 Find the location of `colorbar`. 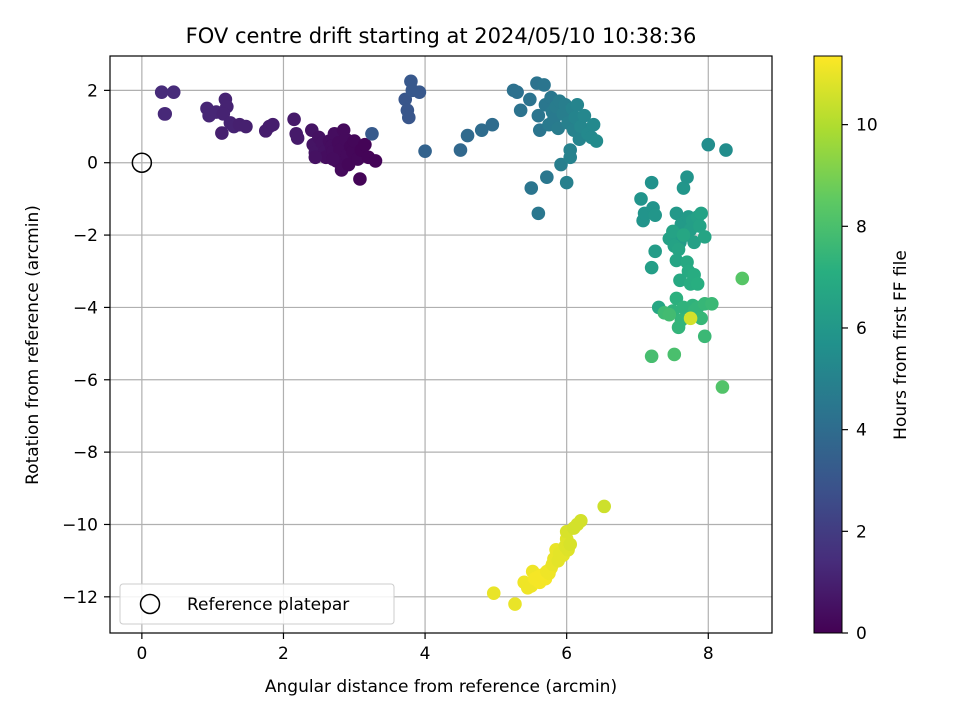

colorbar is located at coordinates (828, 344).